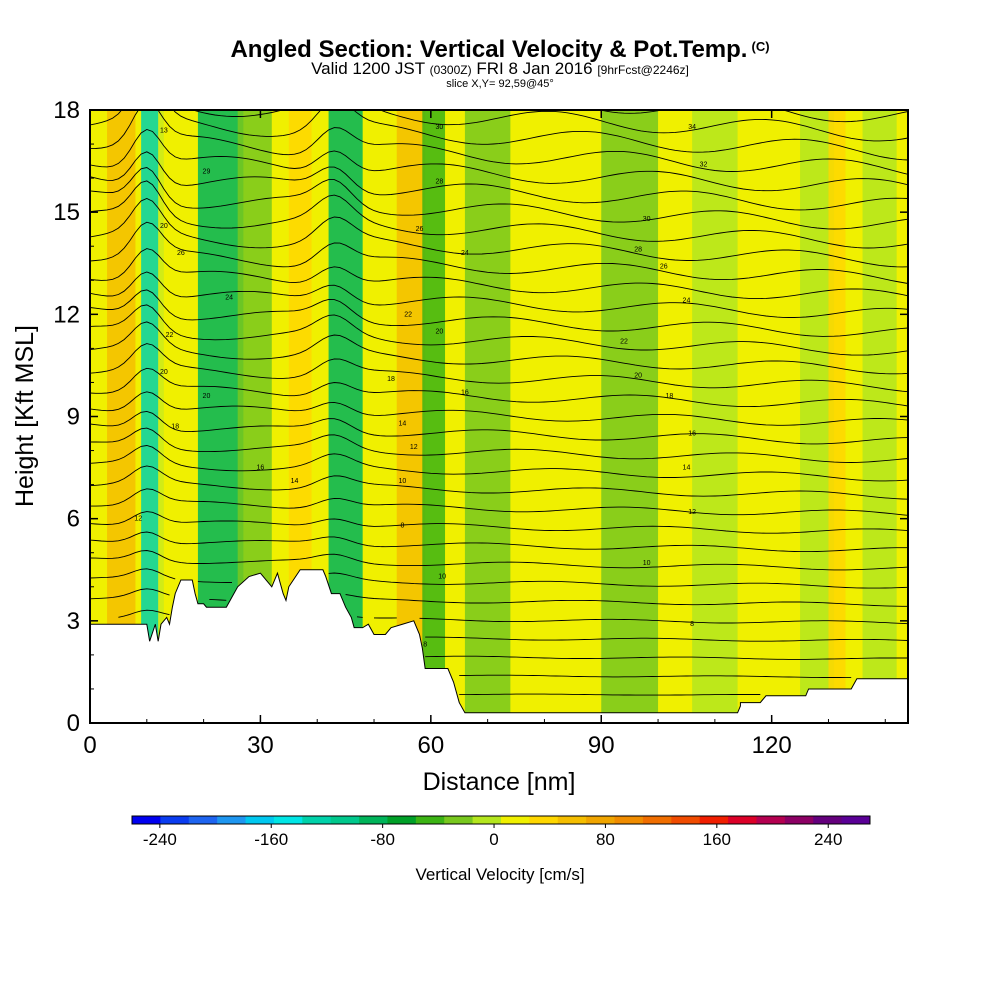  What do you see at coordinates (66, 314) in the screenshot?
I see `y-tick-label: 12` at bounding box center [66, 314].